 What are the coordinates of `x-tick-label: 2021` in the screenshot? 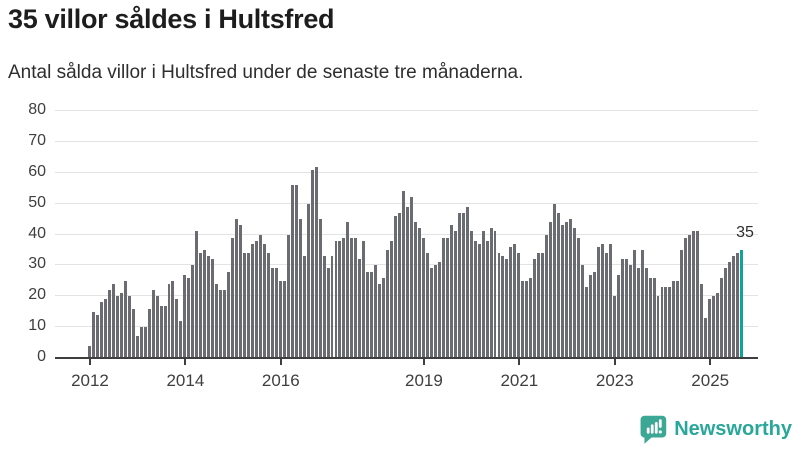 It's located at (519, 380).